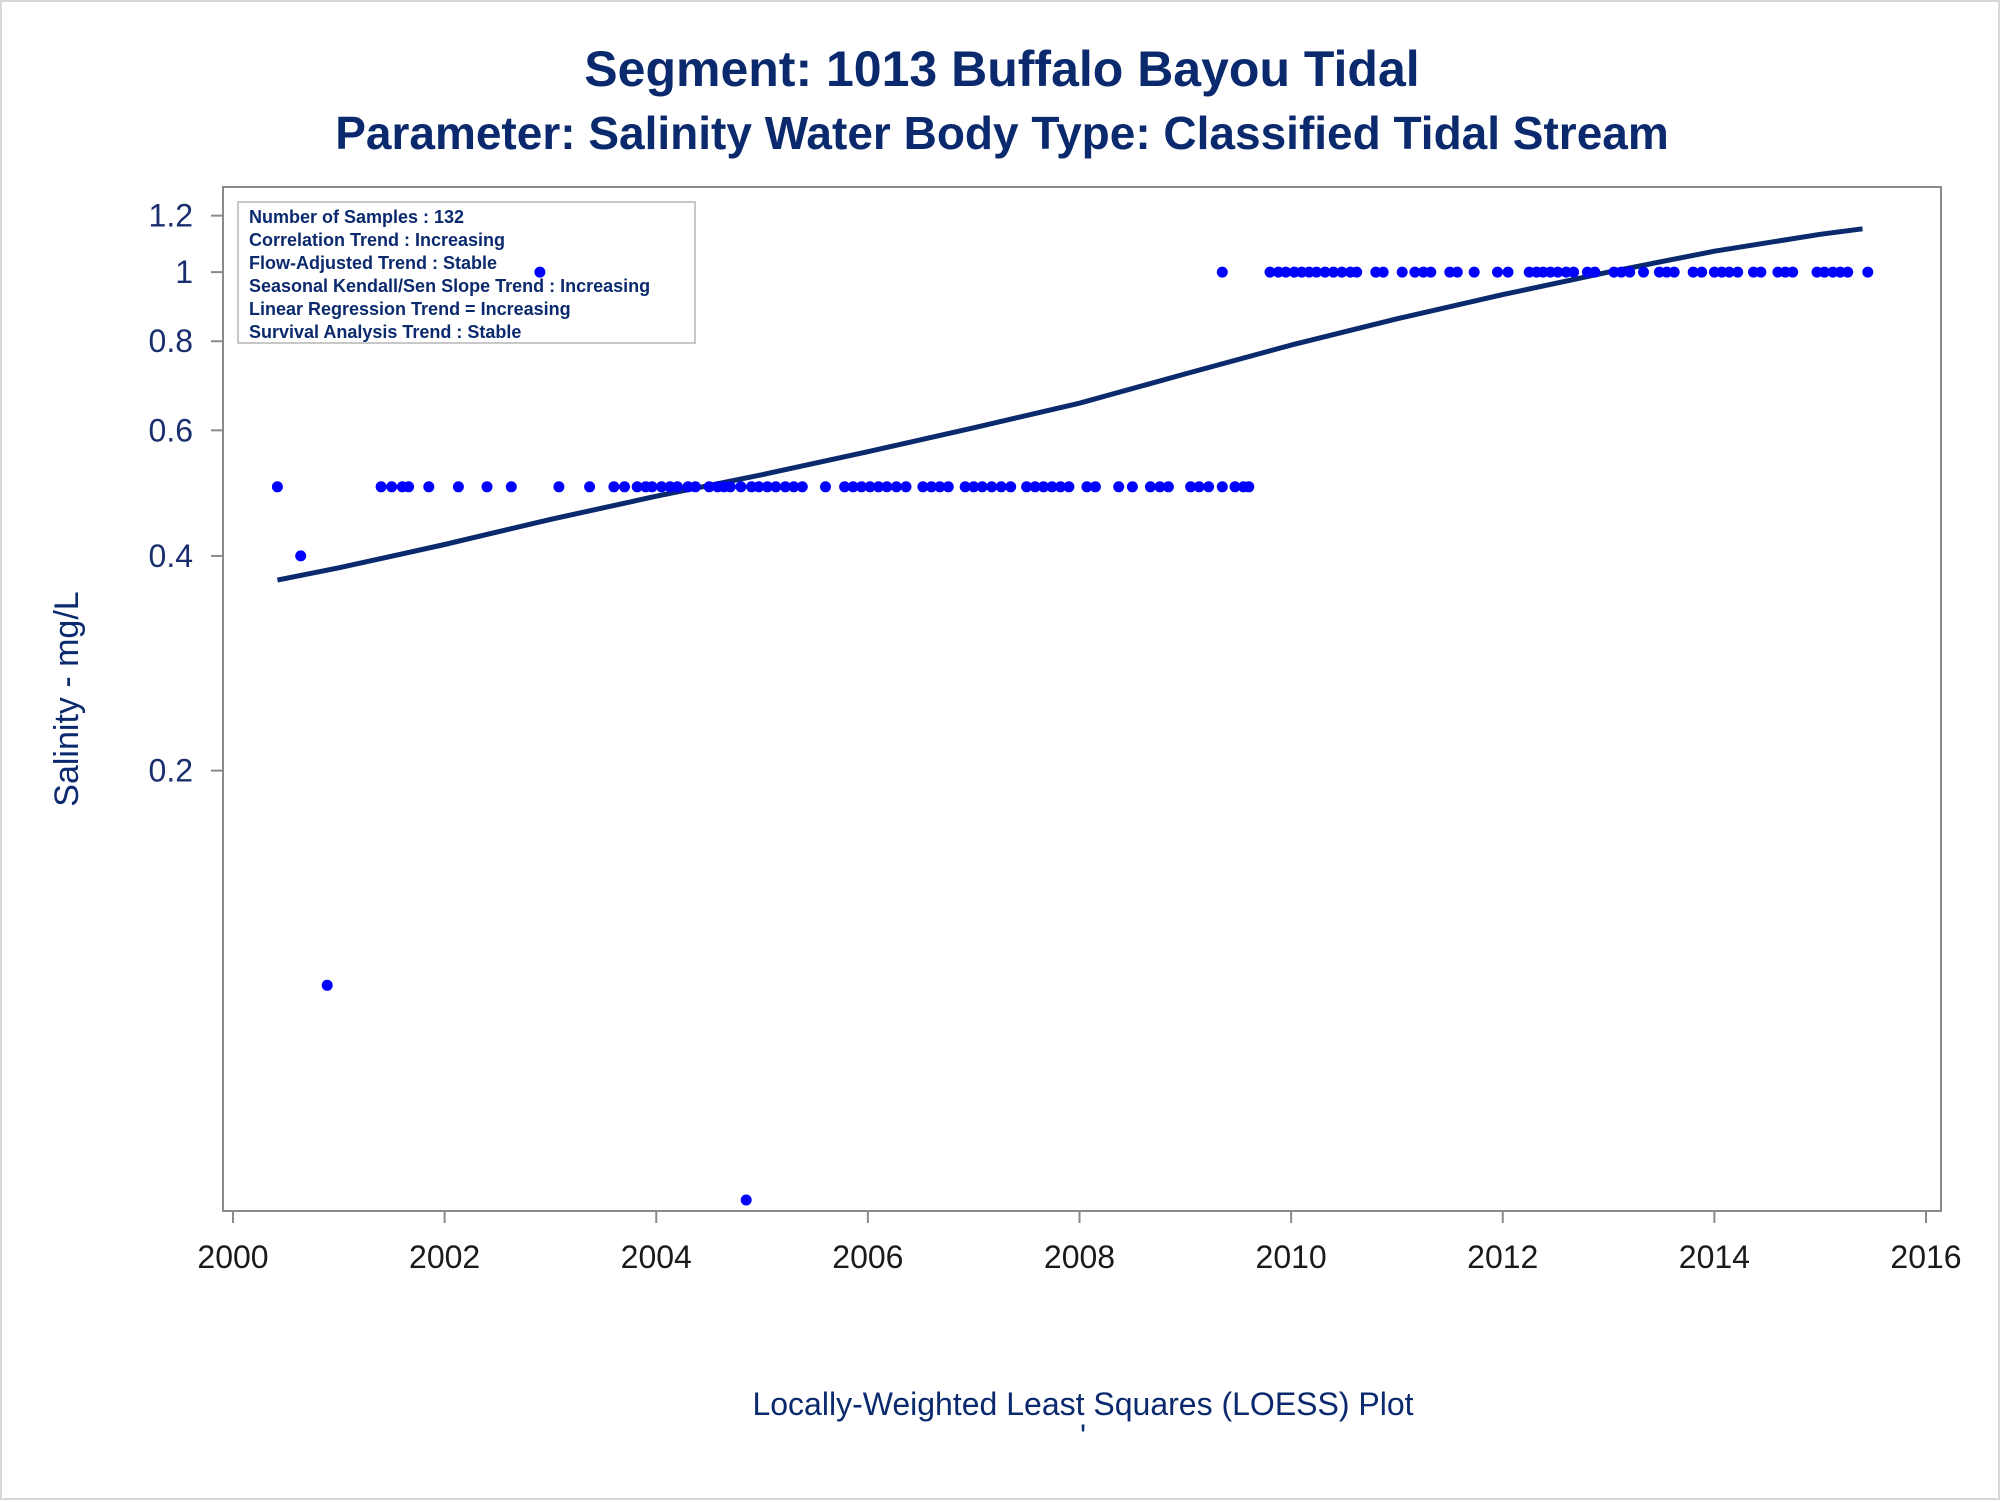 The image size is (2000, 1502). Describe the element at coordinates (1001, 69) in the screenshot. I see `chart-title: Segment: 1013 Buffalo Bayou Tidal` at that location.